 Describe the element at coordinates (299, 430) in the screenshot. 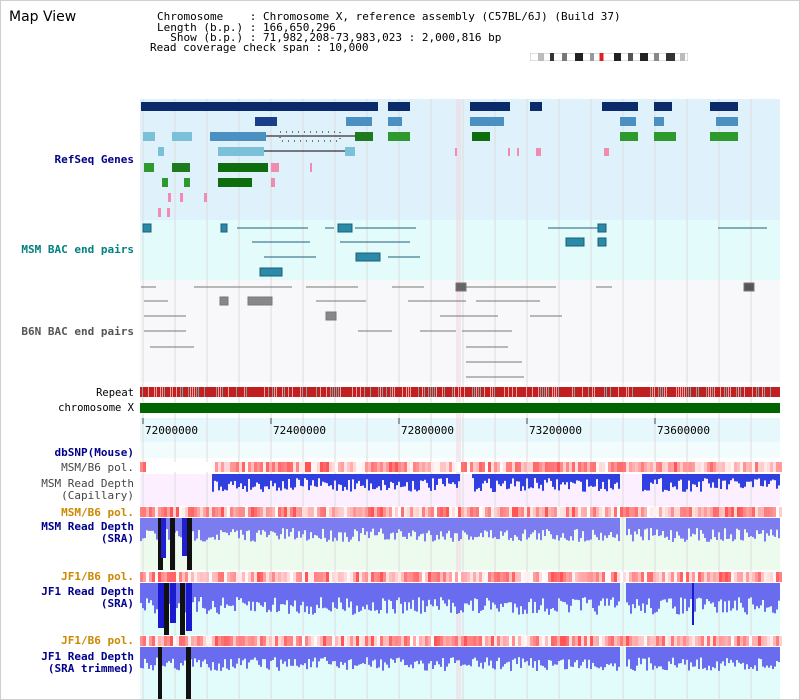

I see `axis-tick-label-72400000: 72400000` at that location.